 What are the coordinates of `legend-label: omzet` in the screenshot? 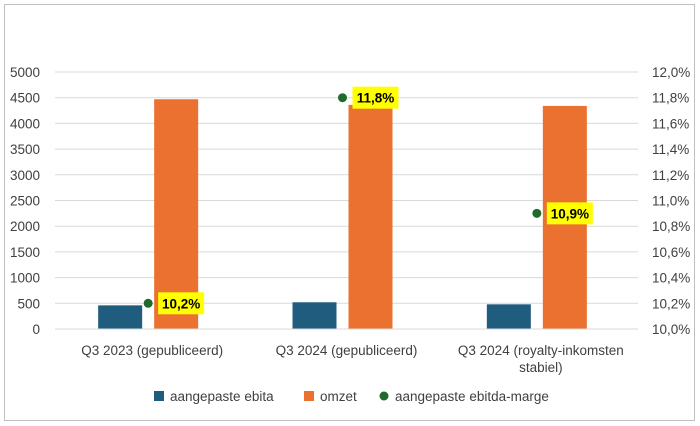 It's located at (338, 396).